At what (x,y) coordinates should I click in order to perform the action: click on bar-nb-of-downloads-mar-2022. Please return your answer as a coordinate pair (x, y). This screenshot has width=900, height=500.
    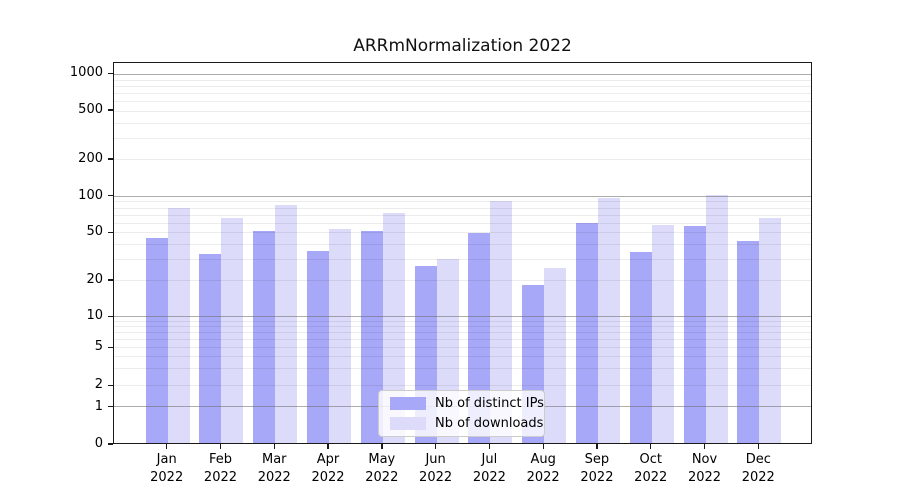
    Looking at the image, I should click on (286, 324).